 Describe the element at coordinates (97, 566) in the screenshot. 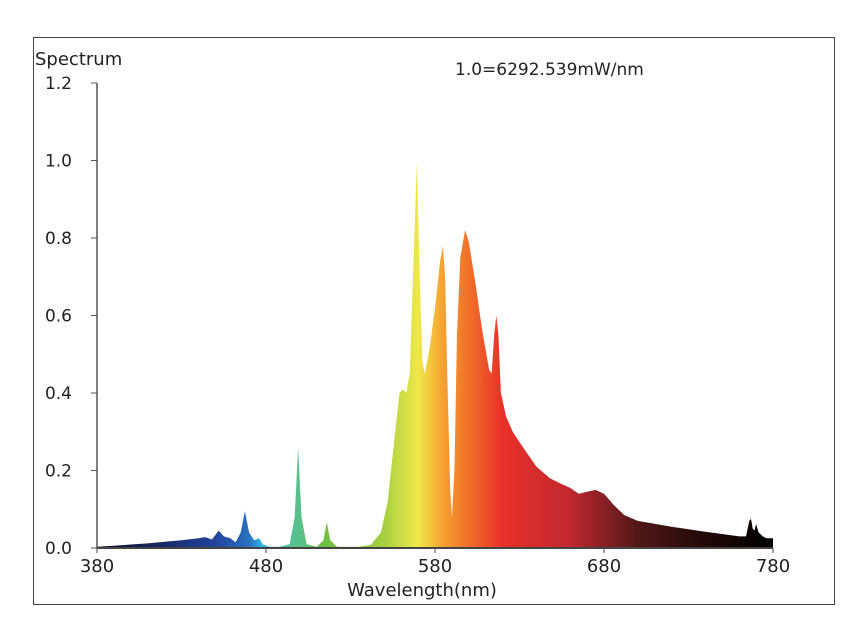

I see `x-tick-label: 380` at that location.